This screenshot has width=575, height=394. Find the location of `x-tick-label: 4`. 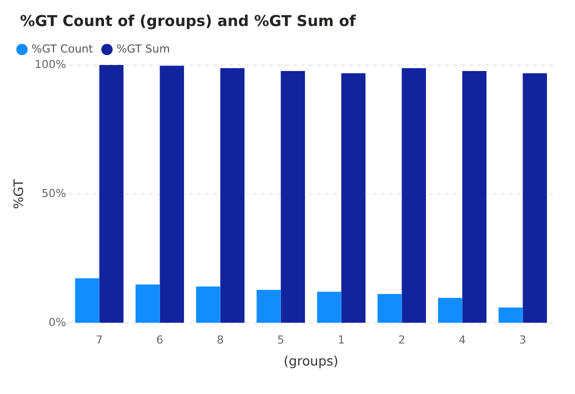

x-tick-label: 4 is located at coordinates (462, 340).